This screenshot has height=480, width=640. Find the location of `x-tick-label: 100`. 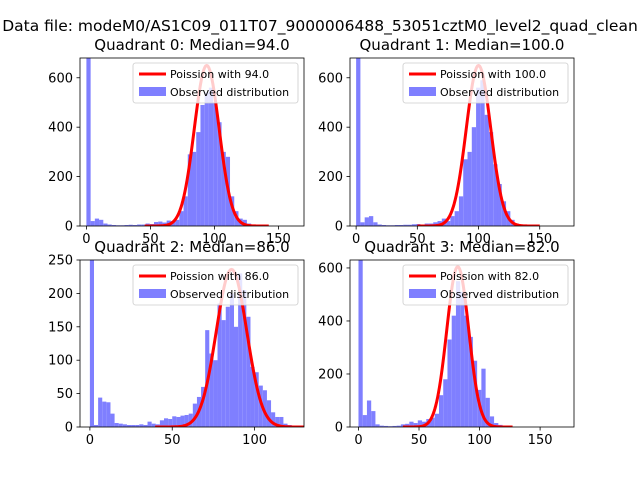

x-tick-label: 100 is located at coordinates (254, 440).